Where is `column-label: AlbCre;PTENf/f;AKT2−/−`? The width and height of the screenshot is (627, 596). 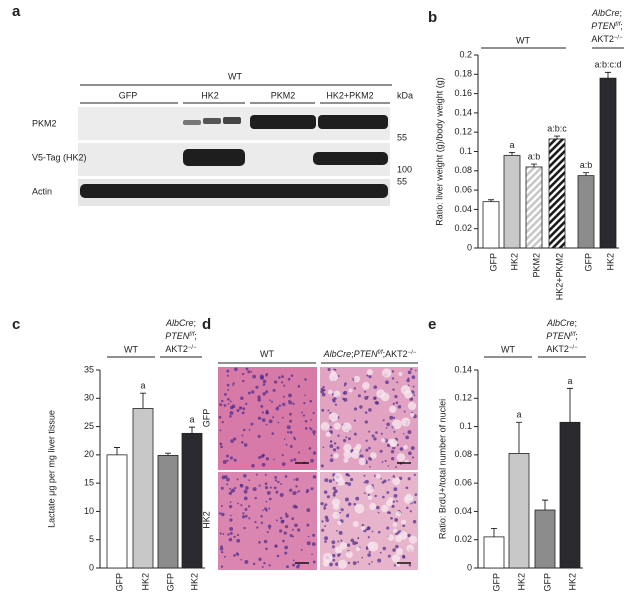 column-label: AlbCre;PTENf/f;AKT2−/− is located at coordinates (370, 354).